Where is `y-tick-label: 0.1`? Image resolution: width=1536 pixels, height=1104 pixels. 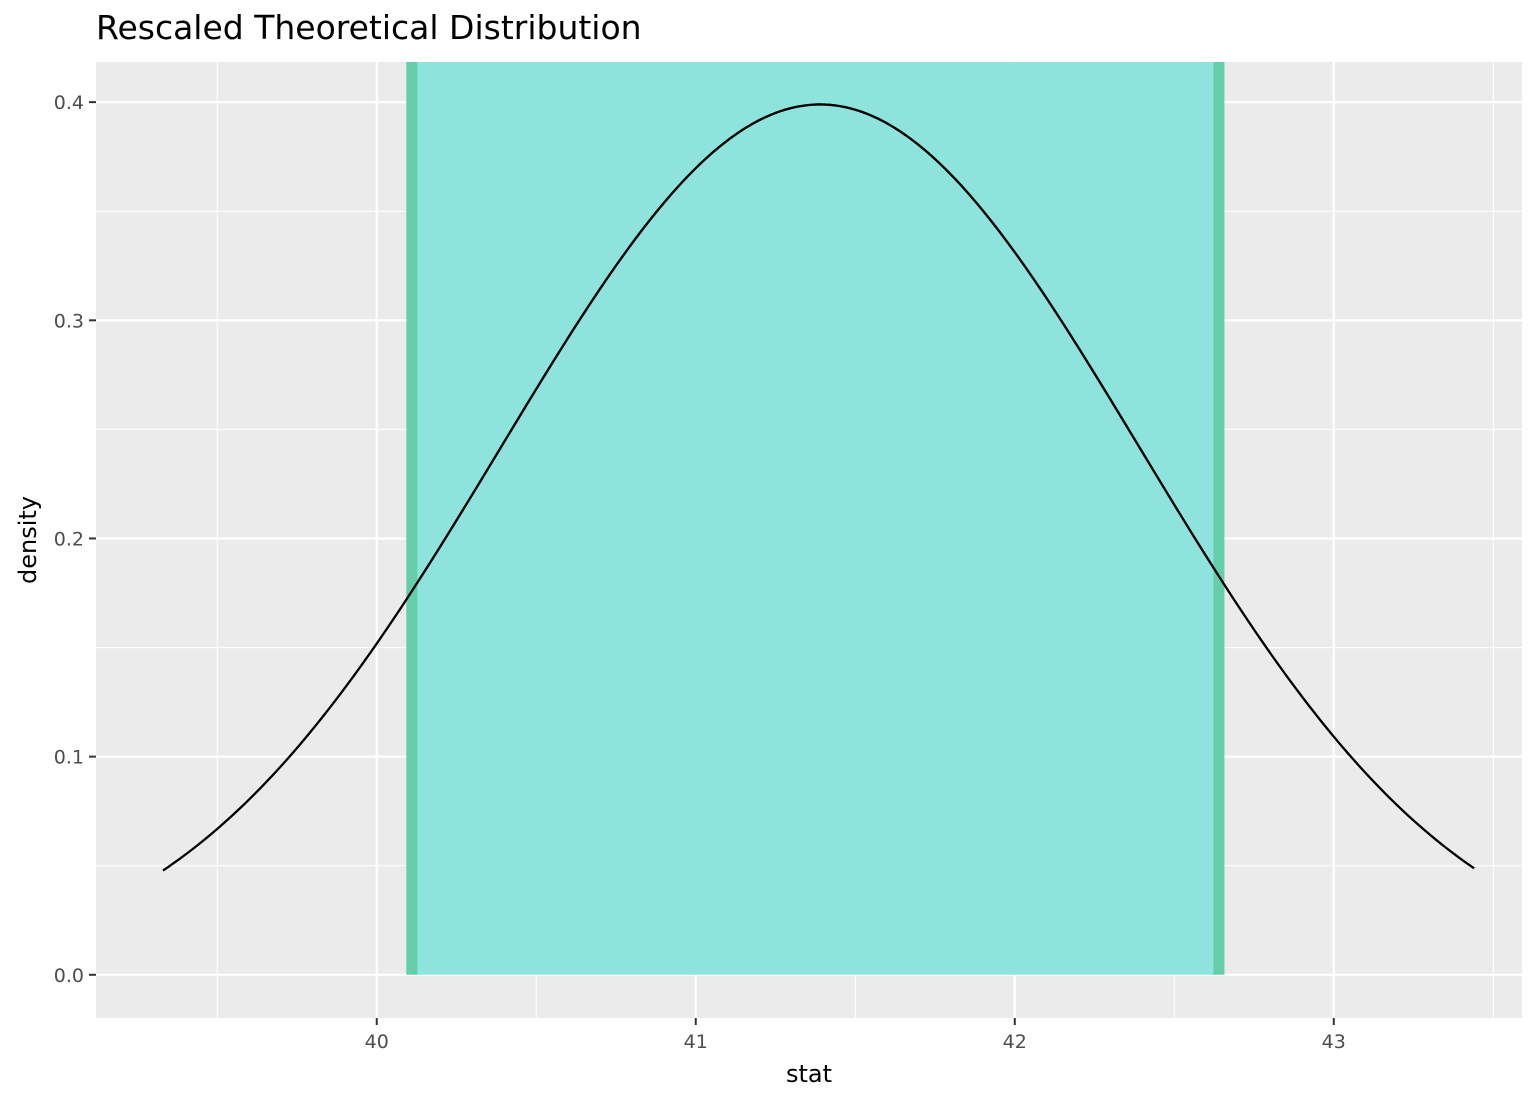
y-tick-label: 0.1 is located at coordinates (69, 758).